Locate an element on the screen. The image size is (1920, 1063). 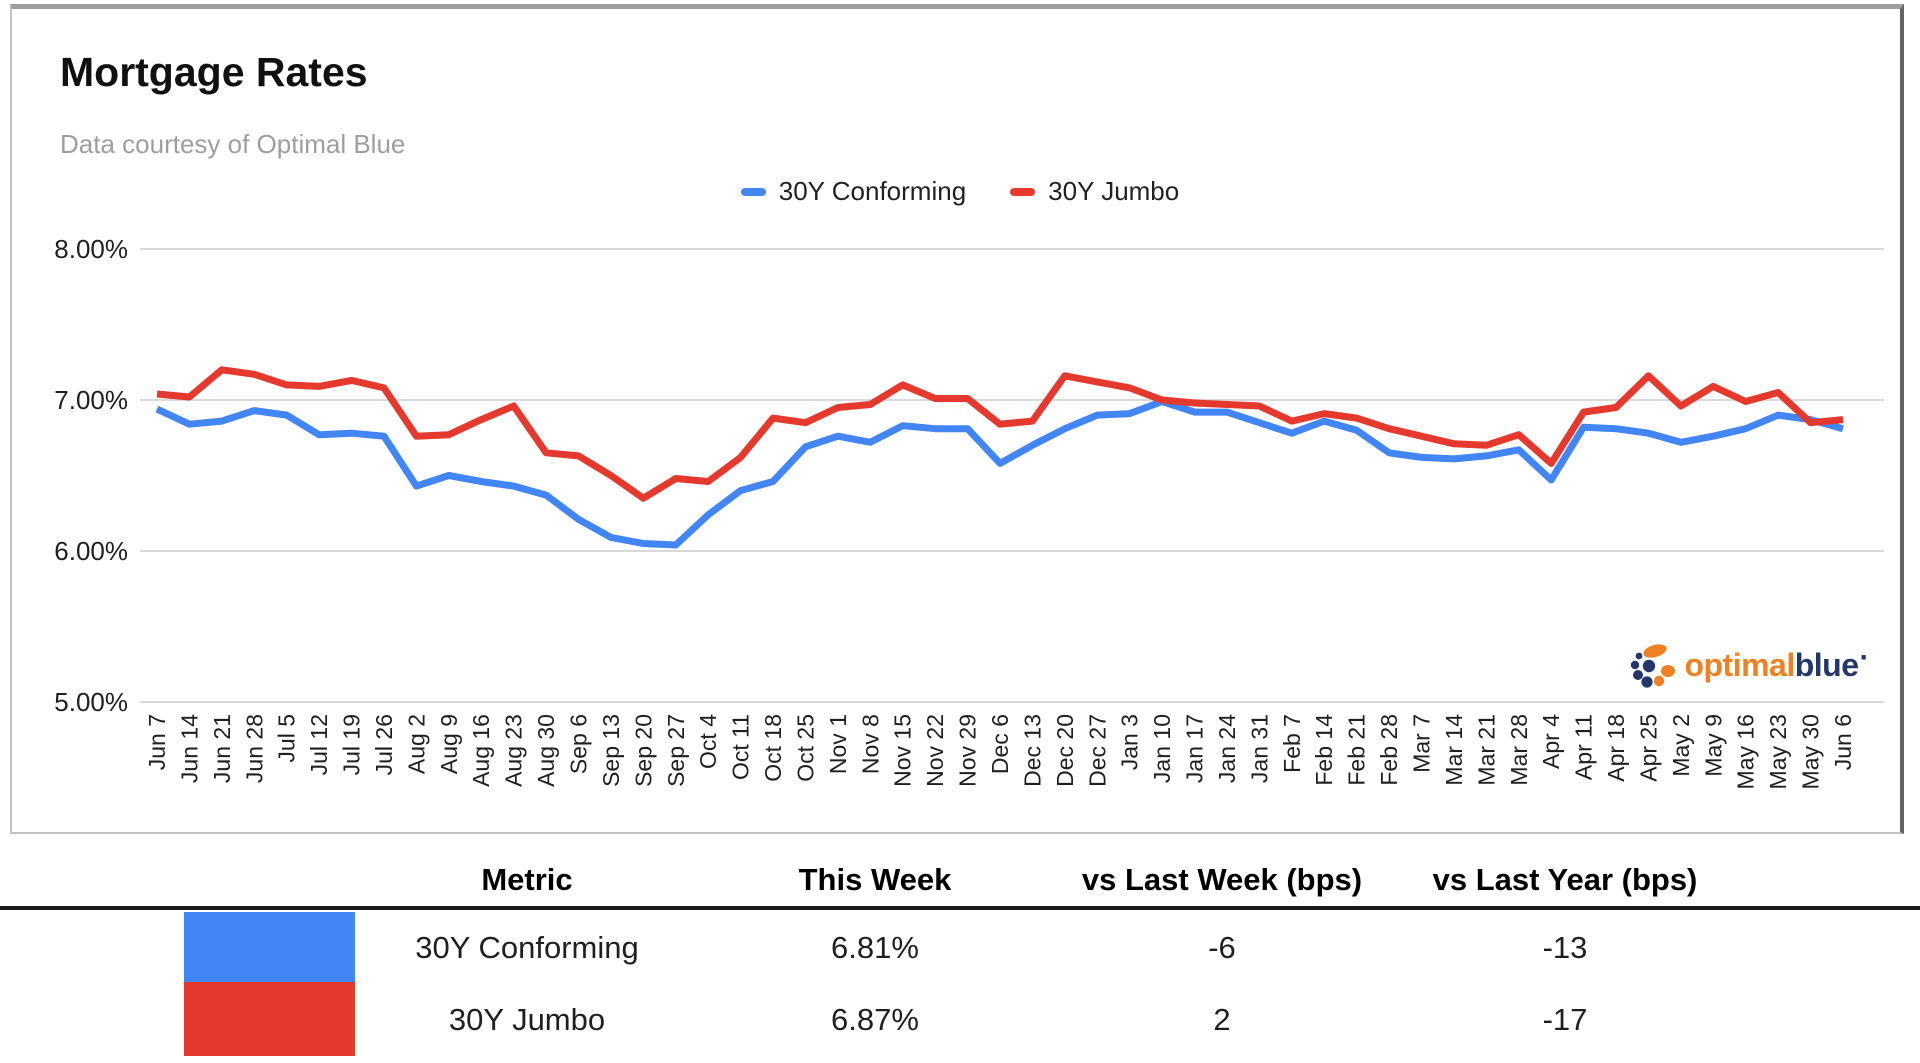
x-tick-label: Oct 18 is located at coordinates (773, 748).